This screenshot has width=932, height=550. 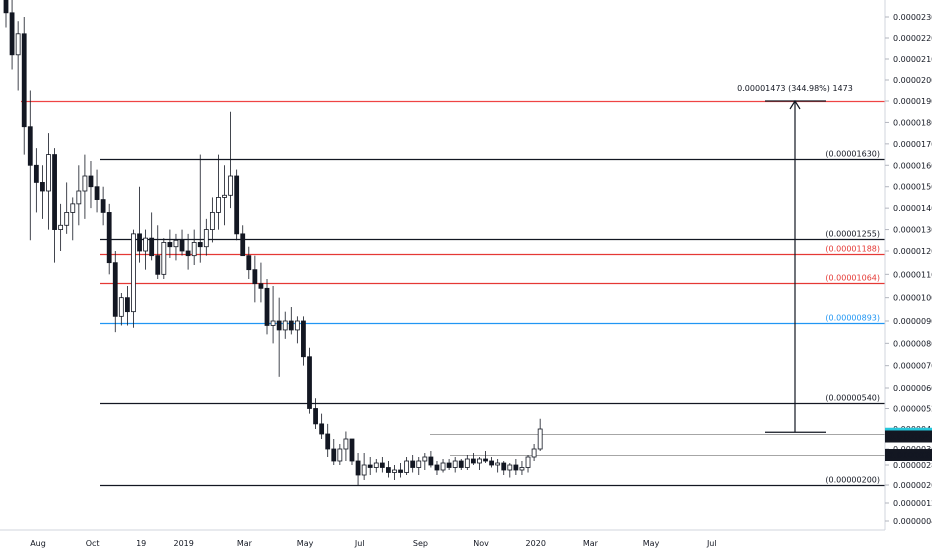 What do you see at coordinates (910, 437) in the screenshot?
I see `price-badge-label: 0.00000410` at bounding box center [910, 437].